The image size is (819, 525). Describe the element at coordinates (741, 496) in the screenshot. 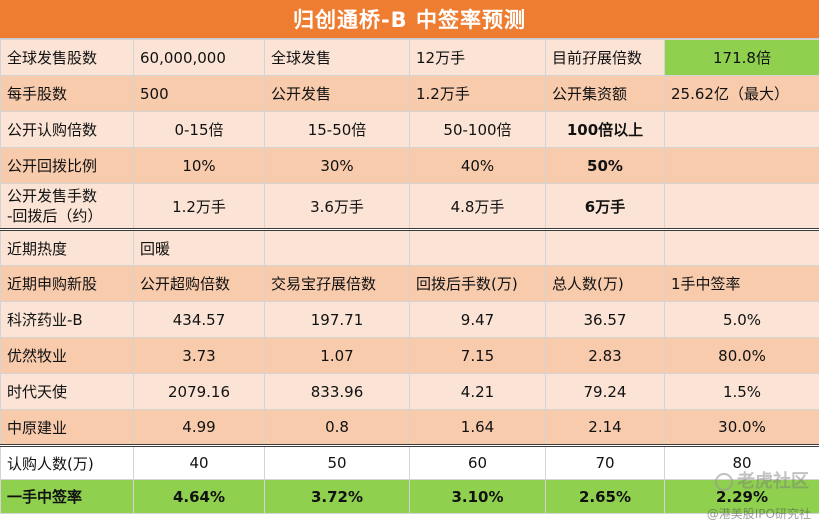

I see `cell-value: 2.29%` at that location.